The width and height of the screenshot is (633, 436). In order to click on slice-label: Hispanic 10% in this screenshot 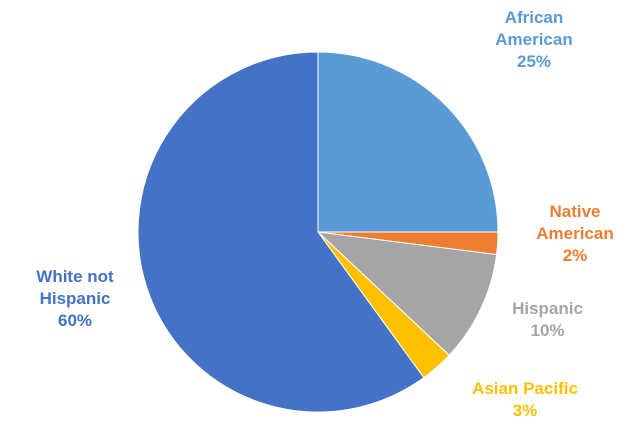, I will do `click(547, 320)`.